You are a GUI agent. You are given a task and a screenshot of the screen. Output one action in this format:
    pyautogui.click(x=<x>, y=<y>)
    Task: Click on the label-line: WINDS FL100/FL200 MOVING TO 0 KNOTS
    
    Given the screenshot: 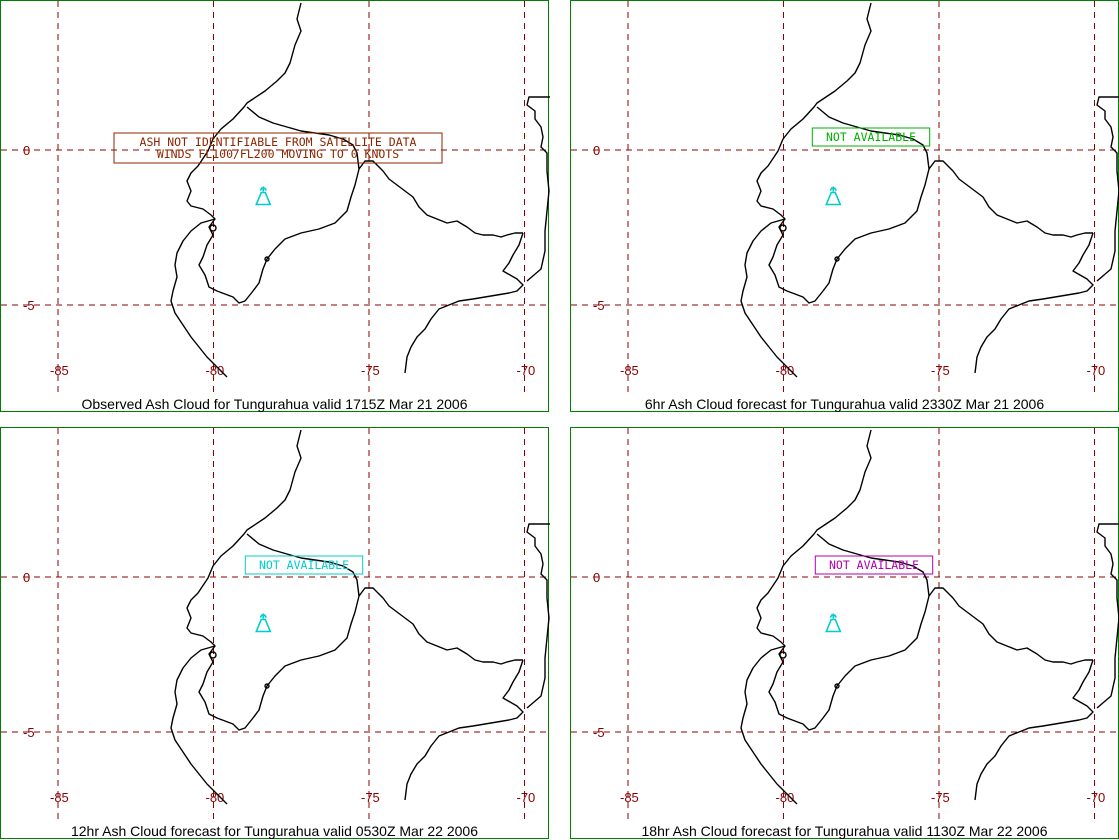 What is the action you would take?
    pyautogui.click(x=278, y=154)
    